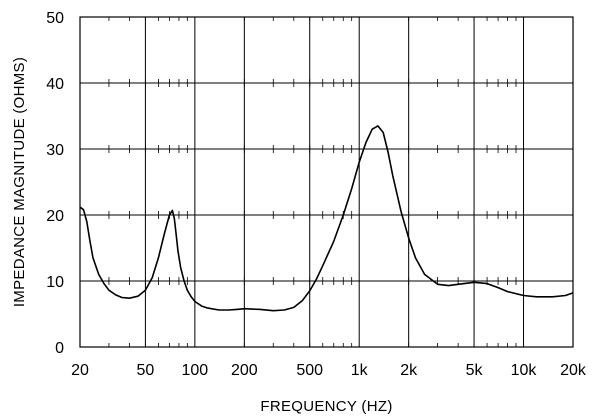 Image resolution: width=600 pixels, height=420 pixels. What do you see at coordinates (329, 370) in the screenshot?
I see `x-tick-labels: 20 50 100 200 500 1k 2k 5k 10k 20k` at bounding box center [329, 370].